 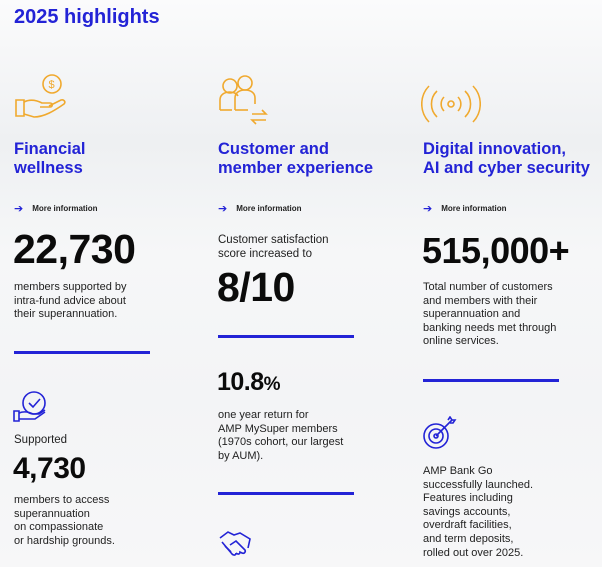 What do you see at coordinates (273, 240) in the screenshot?
I see `text-line: Customer satisfaction` at bounding box center [273, 240].